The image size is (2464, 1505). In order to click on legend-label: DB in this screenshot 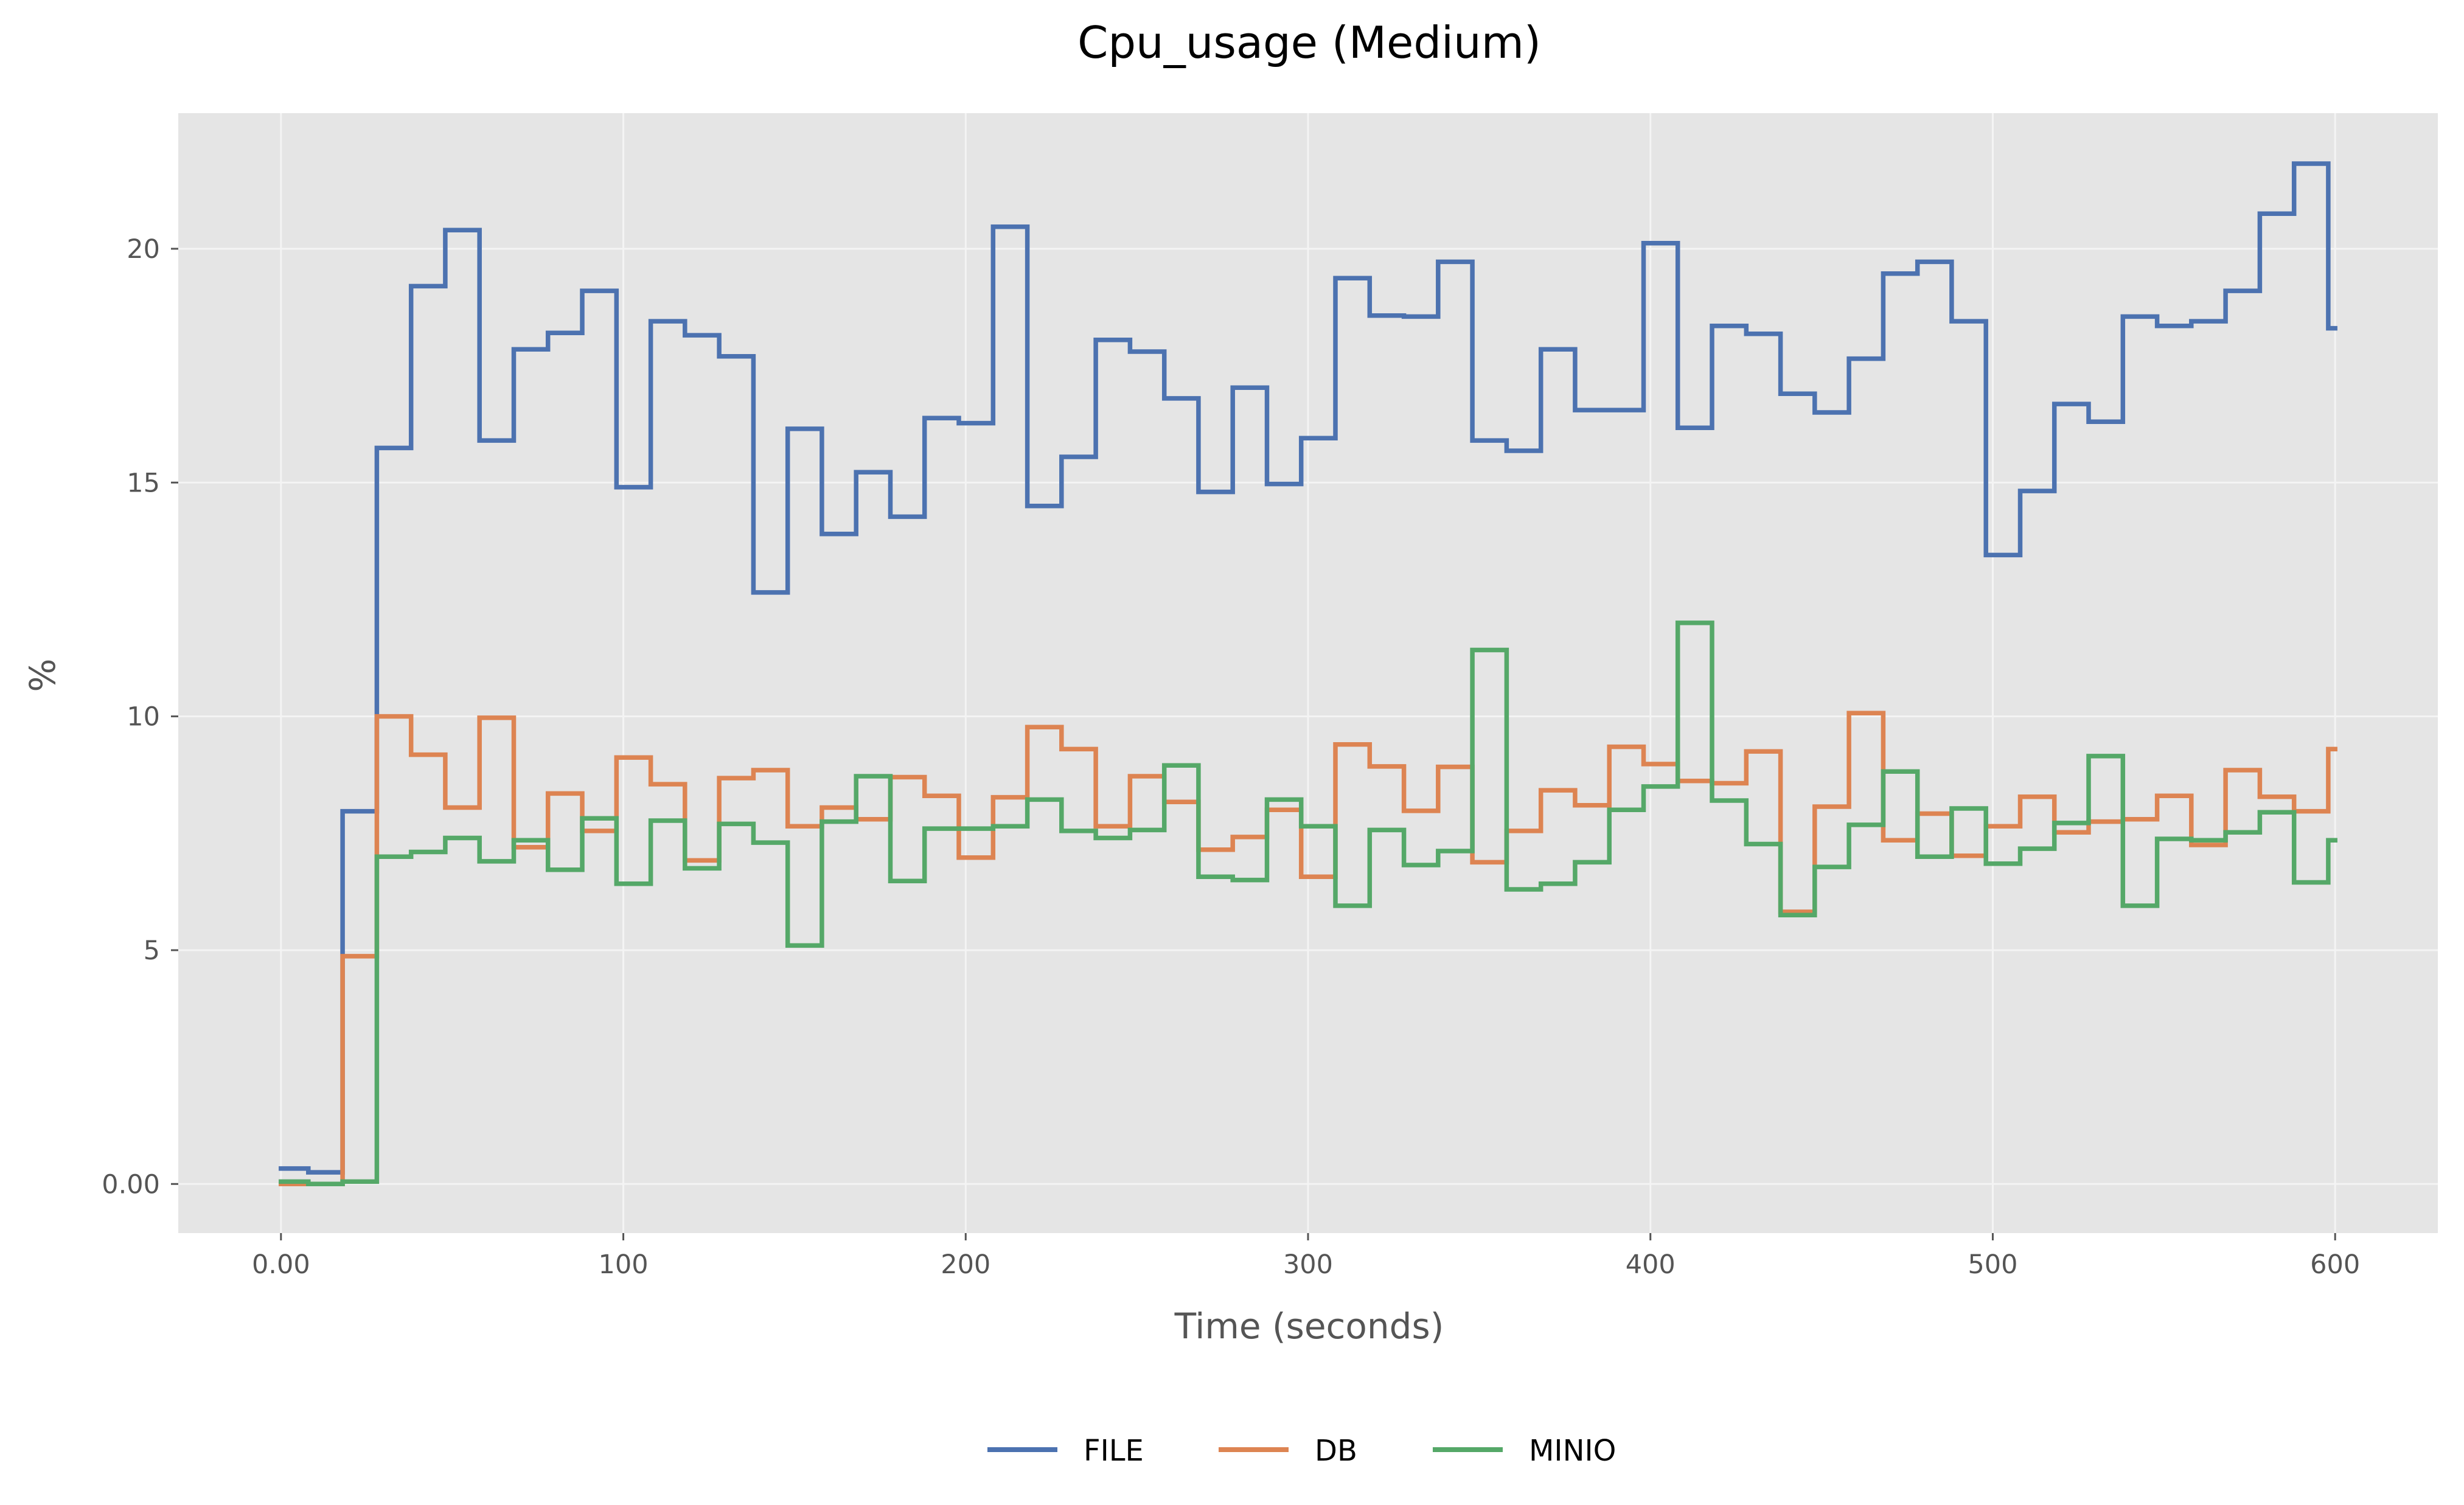, I will do `click(1336, 1451)`.